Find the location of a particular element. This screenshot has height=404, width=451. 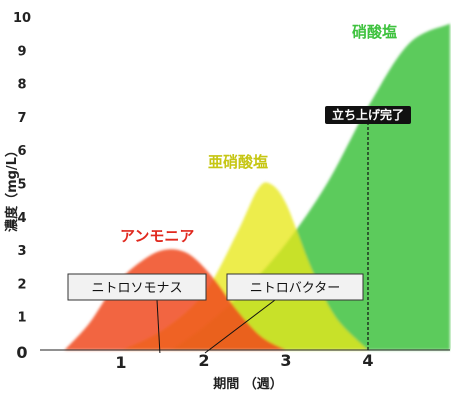

x-axis-title: 期間 （週） is located at coordinates (248, 384).